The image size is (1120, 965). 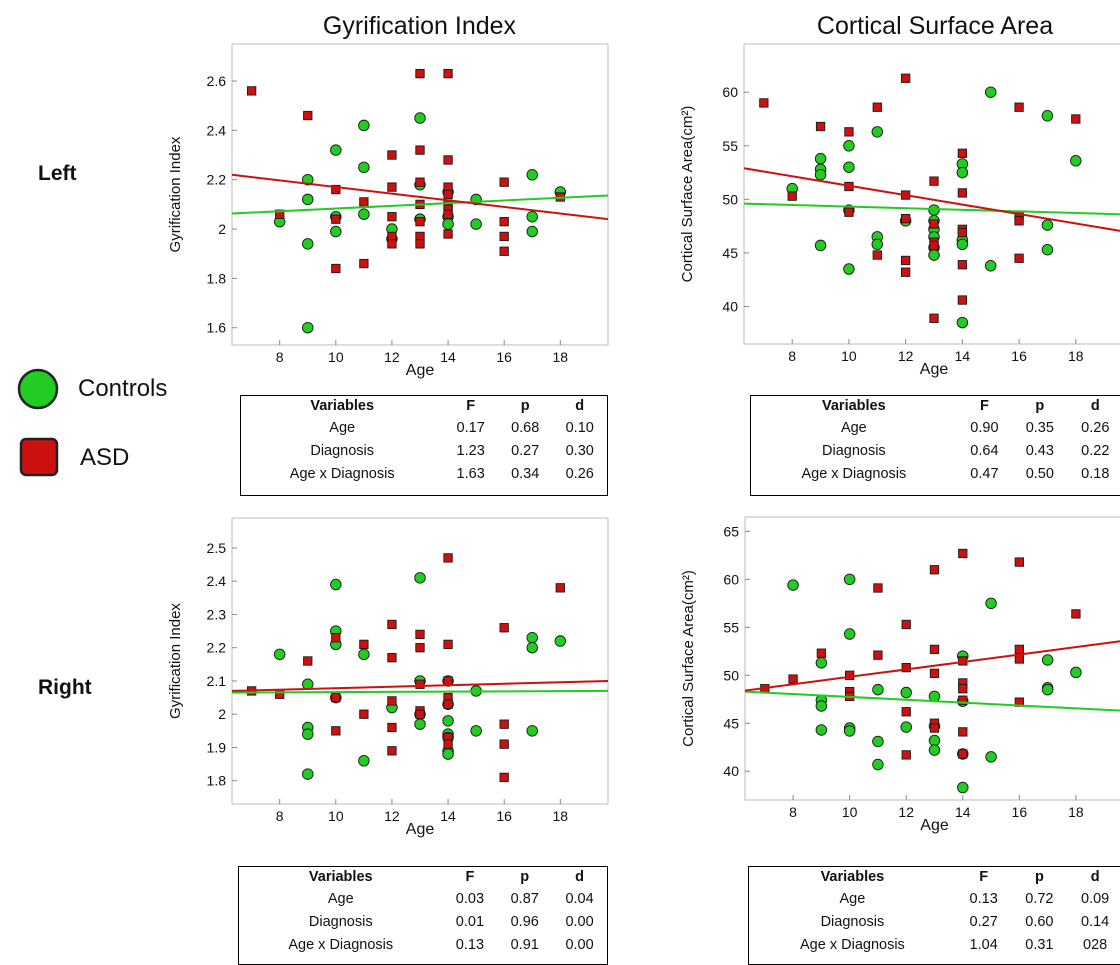 I want to click on stats-row: Diagnosis 1.23 0.27 0.30, so click(x=424, y=451).